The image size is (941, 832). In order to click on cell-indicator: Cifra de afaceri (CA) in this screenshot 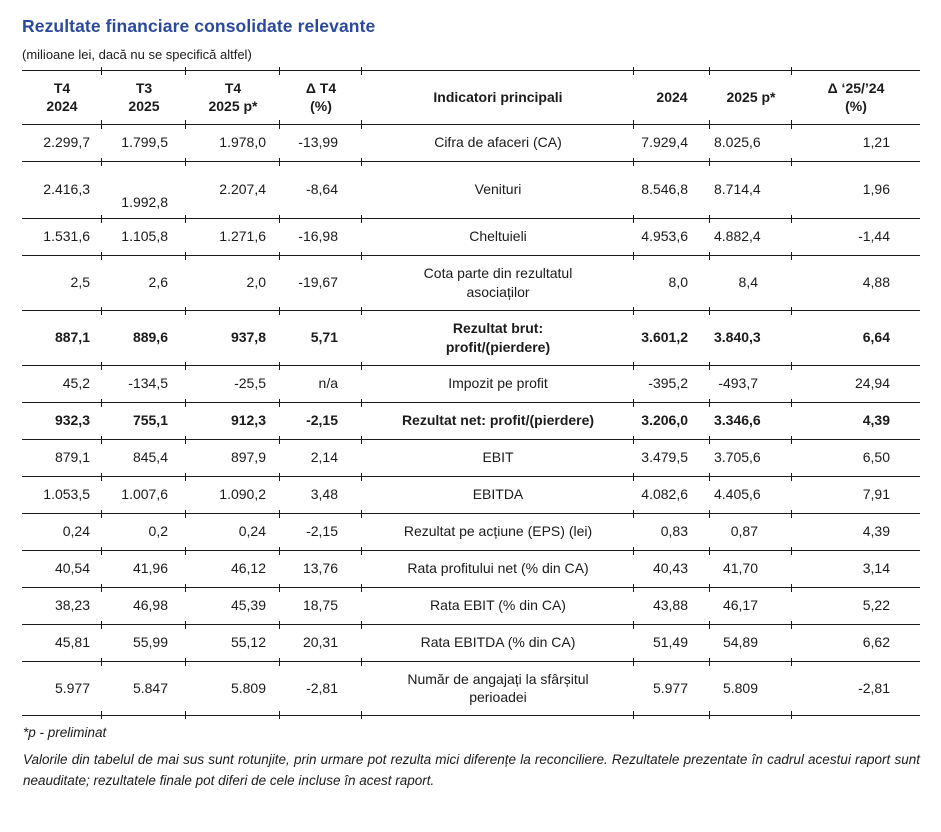, I will do `click(497, 141)`.